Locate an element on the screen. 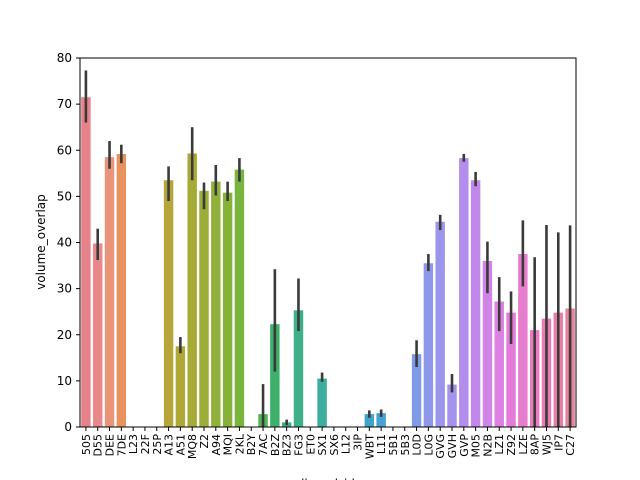  x-tick-label: B2Z is located at coordinates (275, 445).